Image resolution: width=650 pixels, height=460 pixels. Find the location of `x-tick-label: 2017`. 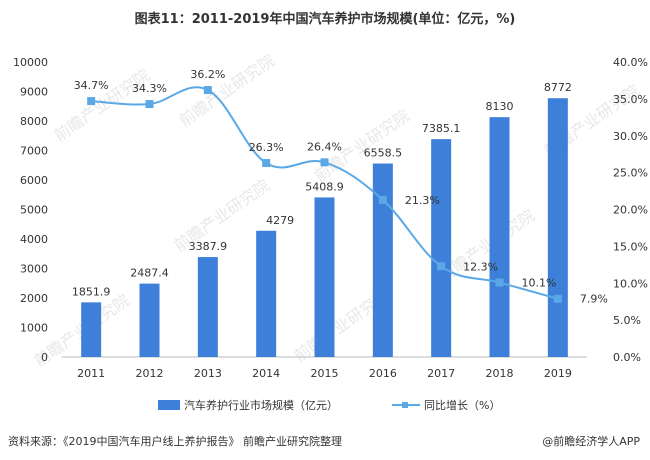

x-tick-label: 2017 is located at coordinates (441, 373).